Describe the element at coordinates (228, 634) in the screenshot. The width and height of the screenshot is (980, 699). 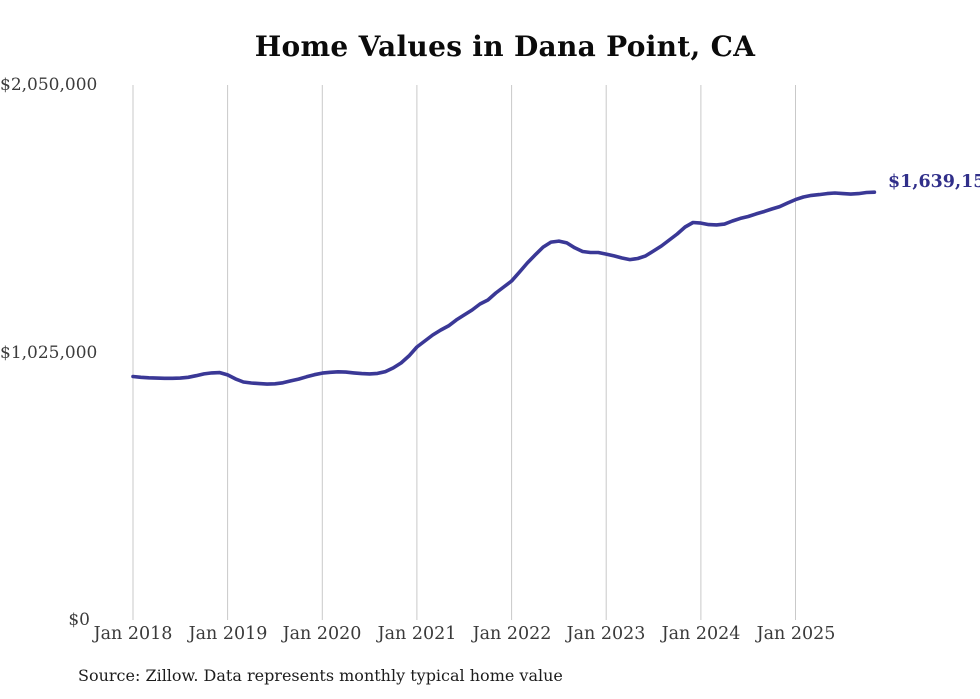
I see `x-tick-label: Jan 2019` at that location.